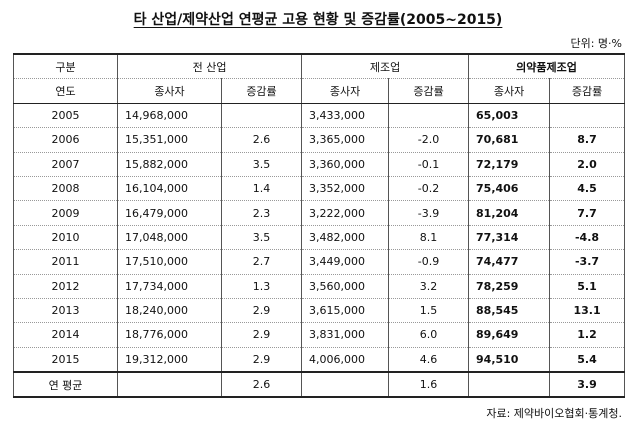 The height and width of the screenshot is (428, 636). Describe the element at coordinates (169, 360) in the screenshot. I see `all-employees-cell: 19,312,000` at that location.